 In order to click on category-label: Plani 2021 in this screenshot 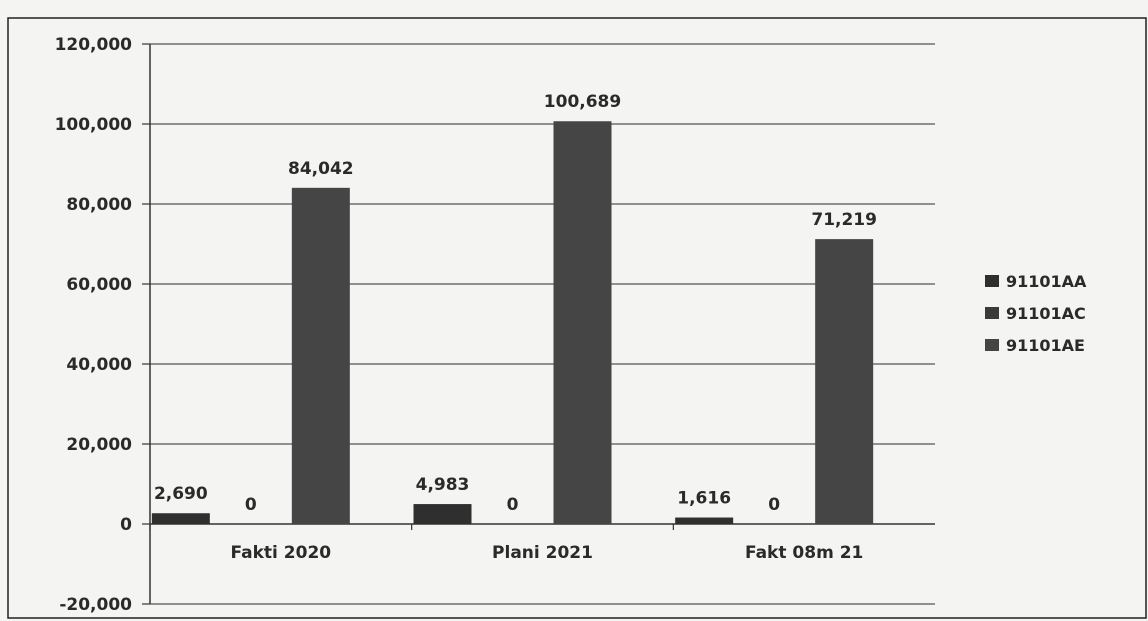, I will do `click(542, 553)`.